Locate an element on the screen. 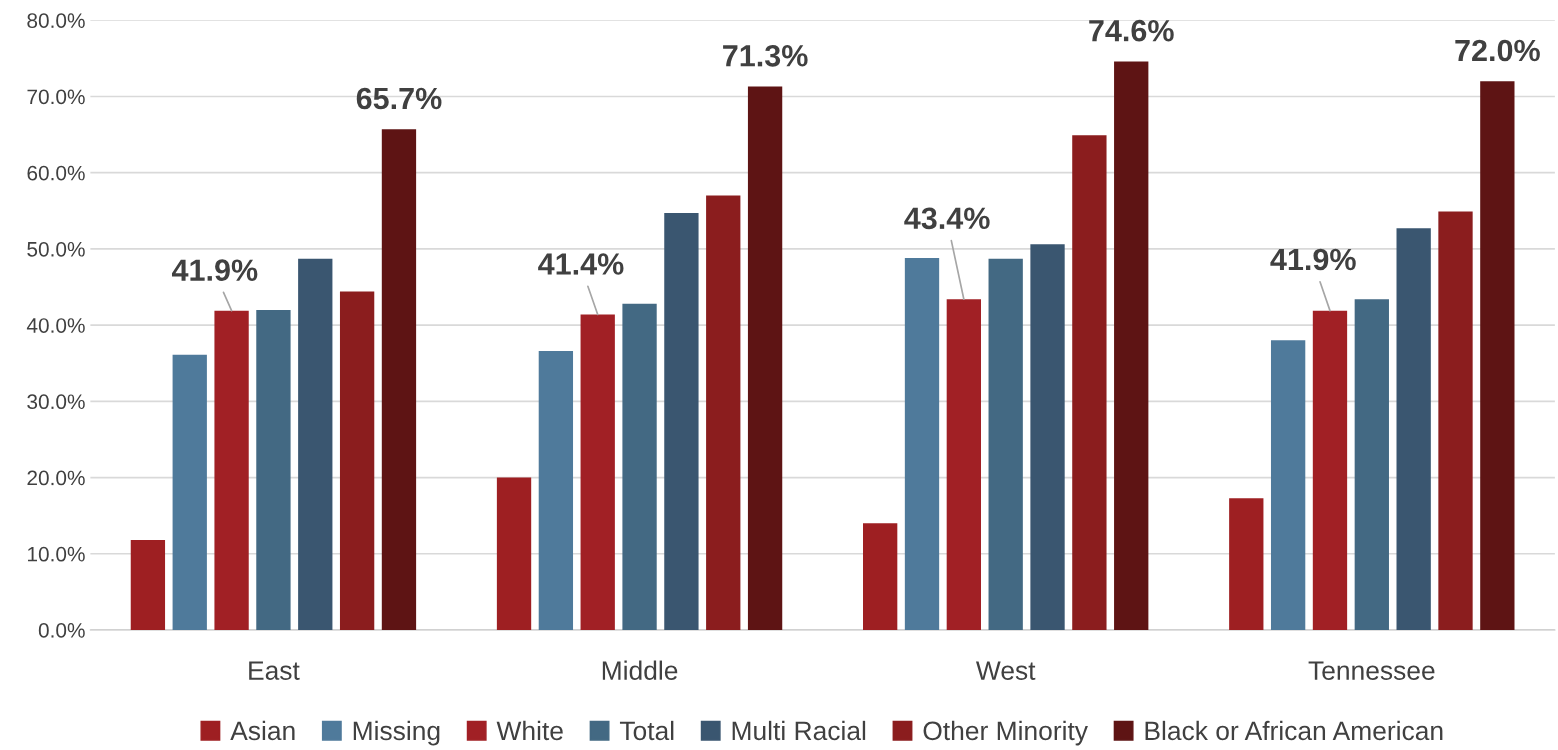  data-label: 72.0% is located at coordinates (1497, 50).